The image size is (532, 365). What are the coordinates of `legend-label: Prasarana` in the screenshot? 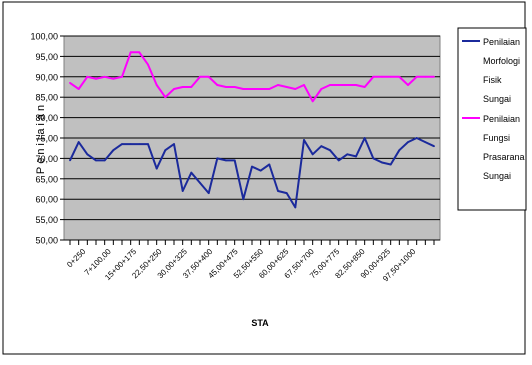 It's located at (504, 157).